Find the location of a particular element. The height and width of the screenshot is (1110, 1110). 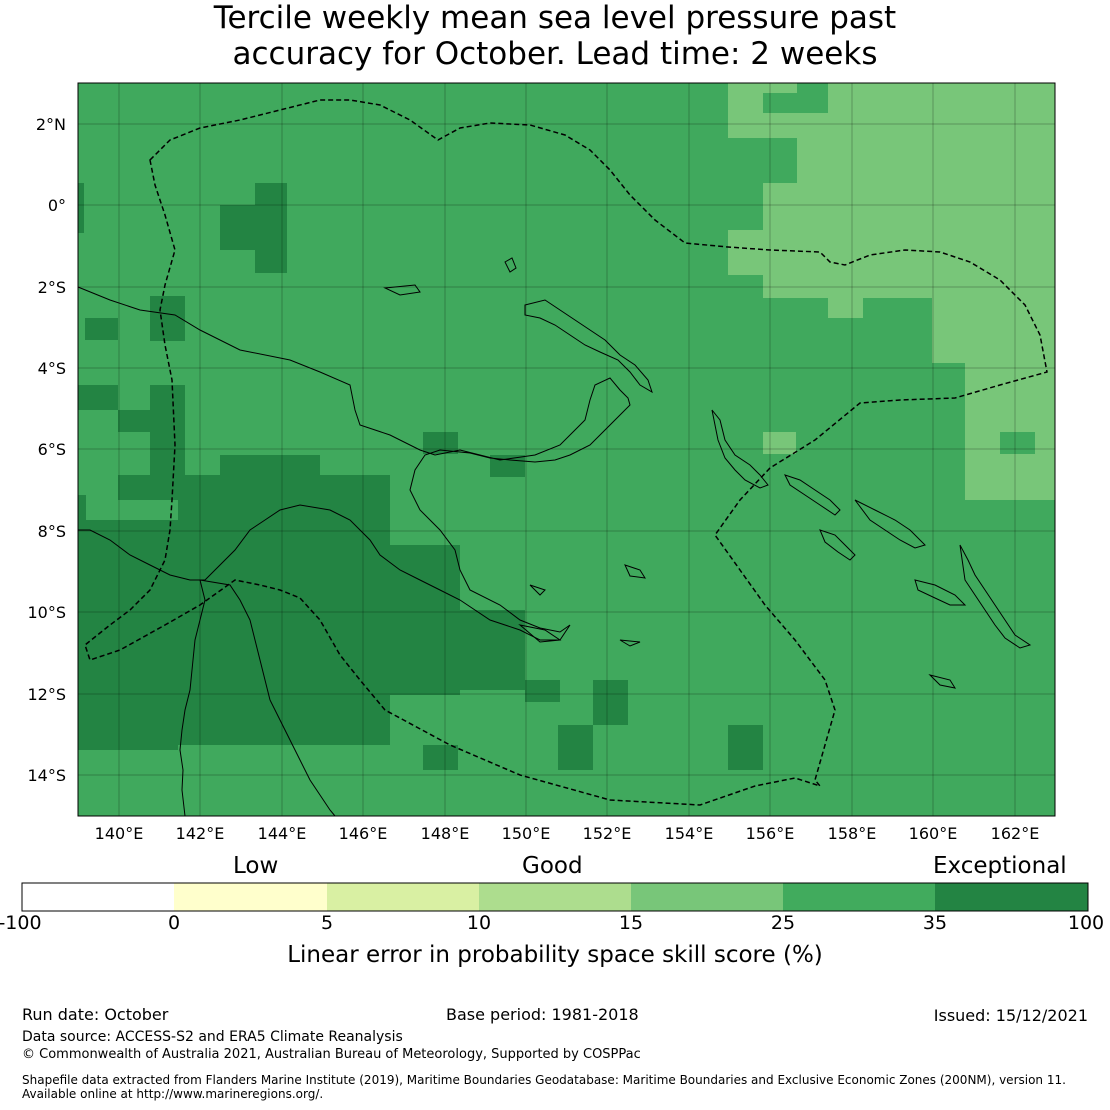

base-period: Base period: 1981-2018 is located at coordinates (542, 1014).